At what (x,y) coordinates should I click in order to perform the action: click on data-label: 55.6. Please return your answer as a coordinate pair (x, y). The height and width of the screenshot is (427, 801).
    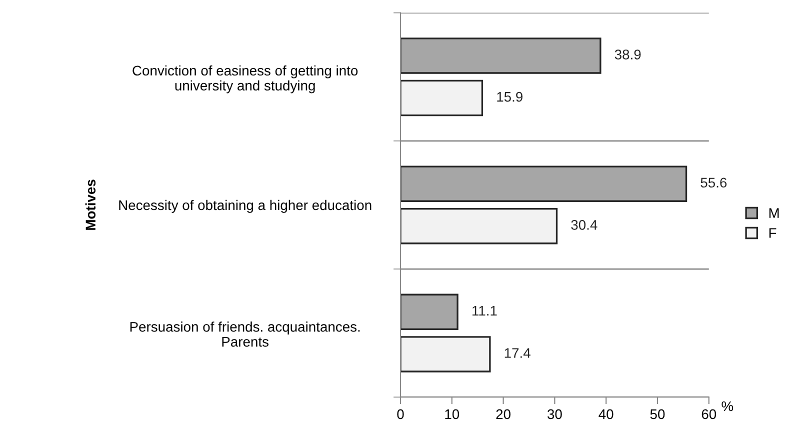
    Looking at the image, I should click on (713, 183).